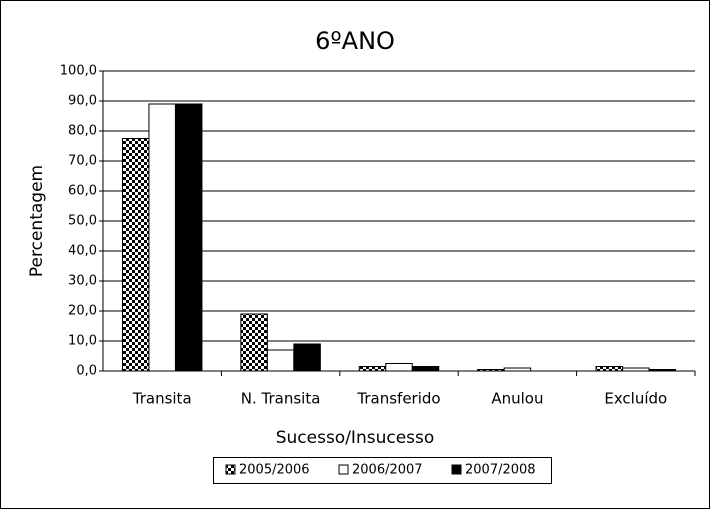 The image size is (711, 510). What do you see at coordinates (82, 221) in the screenshot?
I see `y-tick-label: 50,0` at bounding box center [82, 221].